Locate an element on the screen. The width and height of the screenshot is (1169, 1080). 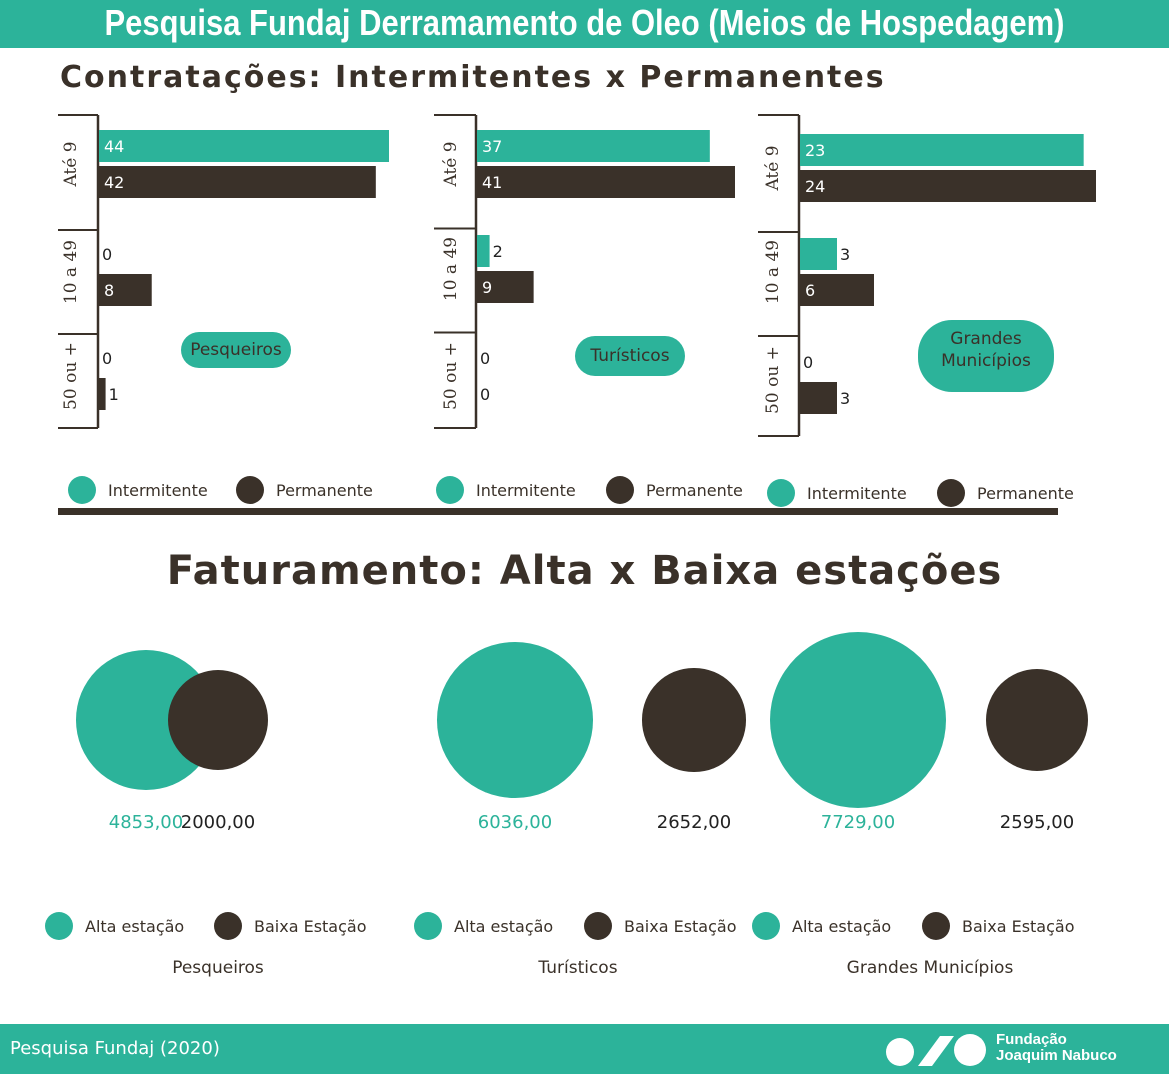
legend-baixa-1: Baixa Estação is located at coordinates (290, 926).